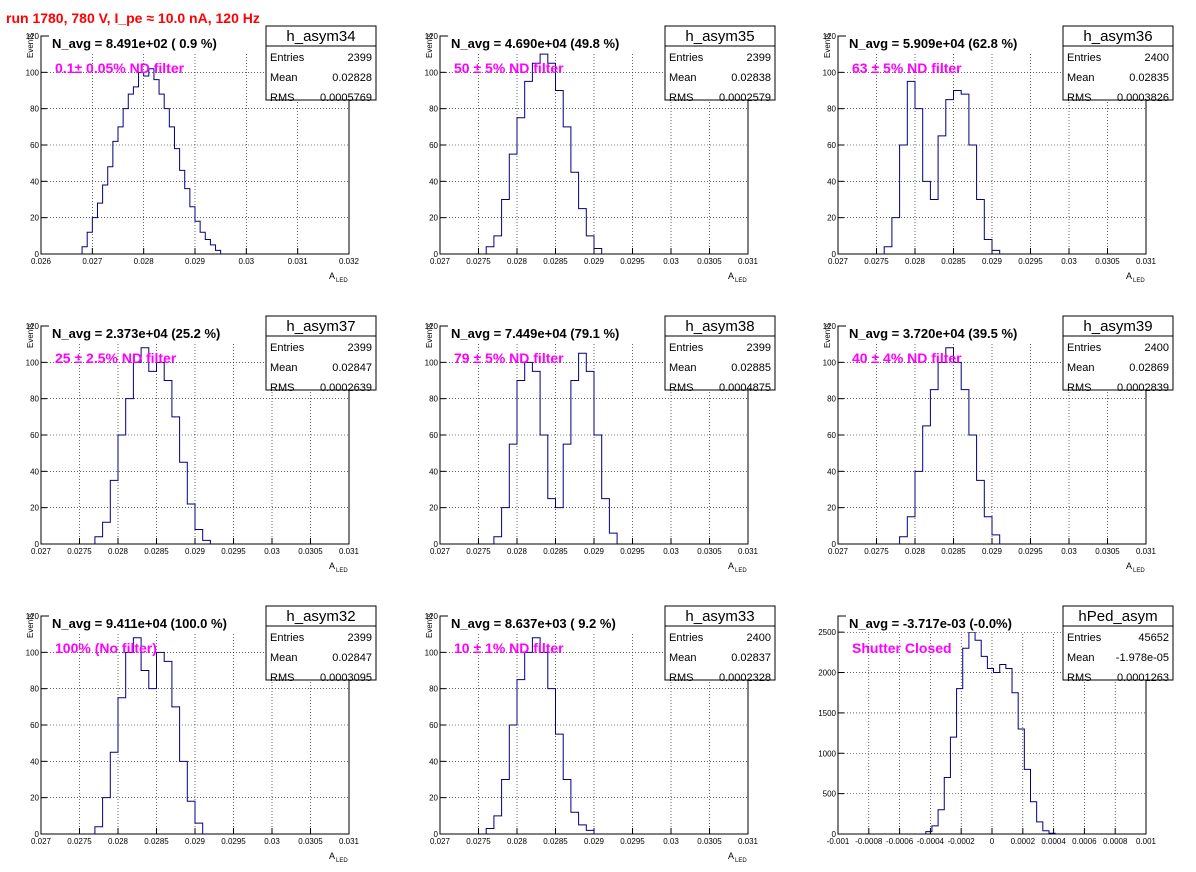 This screenshot has height=872, width=1196. Describe the element at coordinates (1117, 36) in the screenshot. I see `histogram-name: h_asym36` at that location.